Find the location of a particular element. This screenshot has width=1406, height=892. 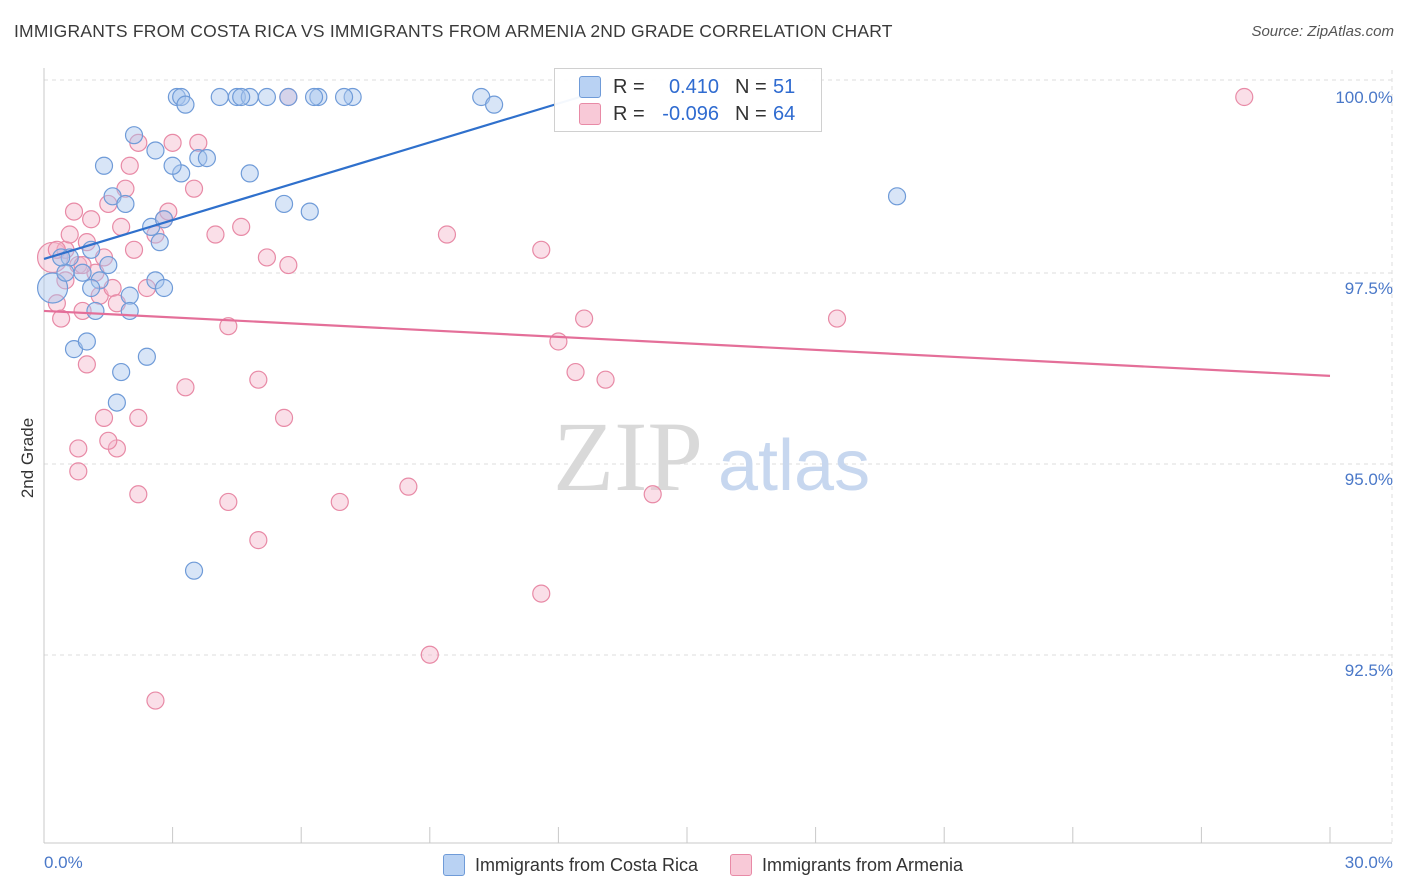

y-tick-label: 92.5% is located at coordinates (1369, 670).